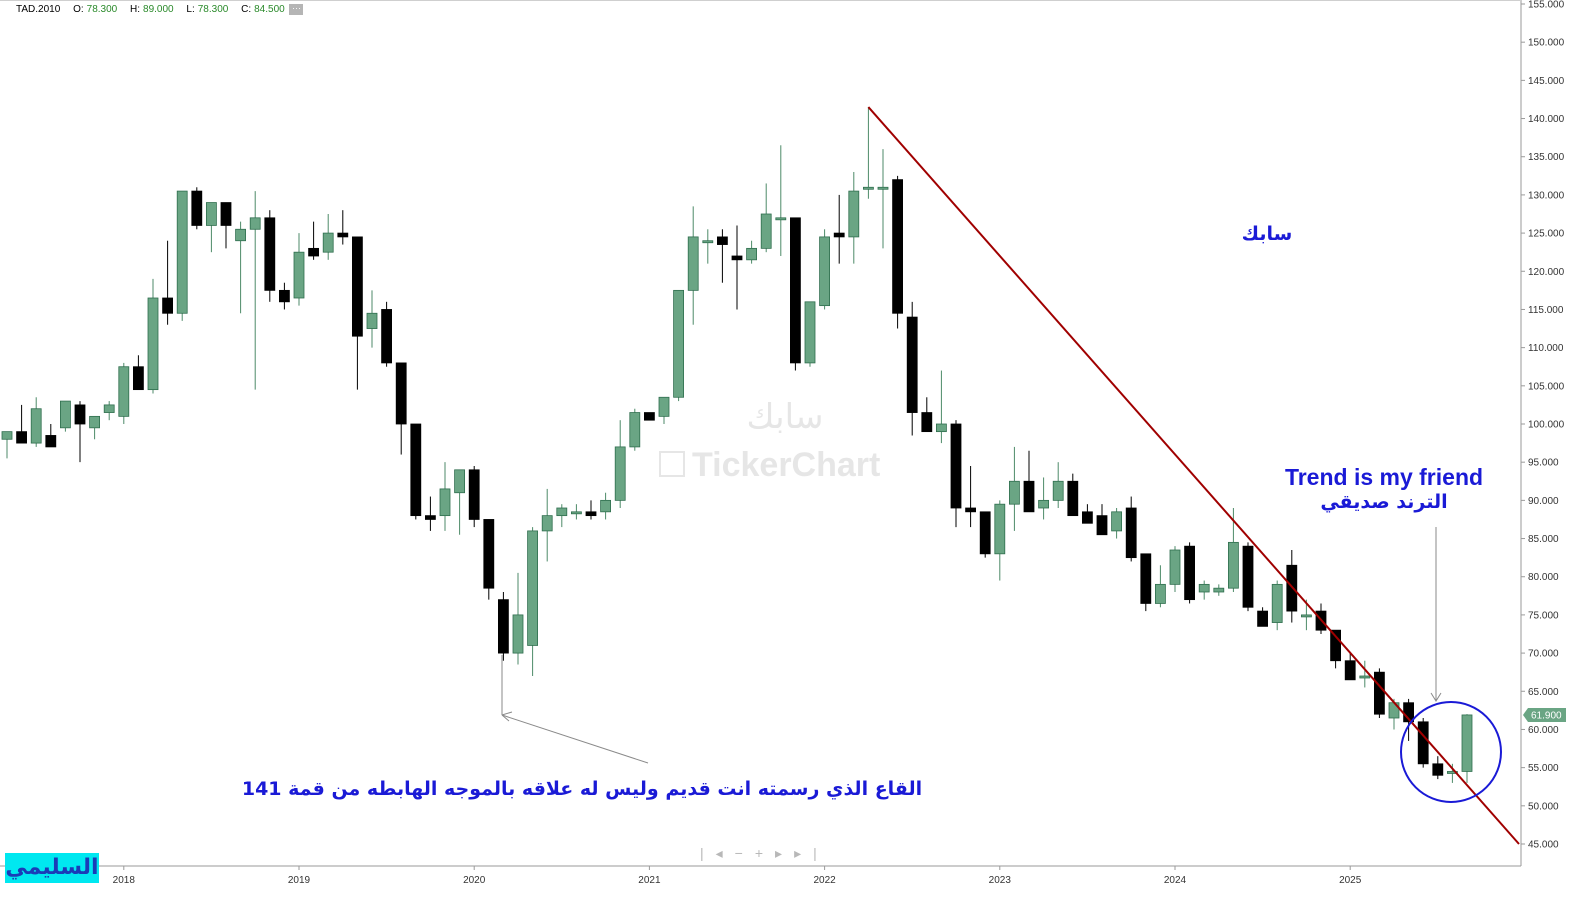 This screenshot has width=1586, height=899. What do you see at coordinates (1267, 234) in the screenshot?
I see `annotation-sabic: سابك` at bounding box center [1267, 234].